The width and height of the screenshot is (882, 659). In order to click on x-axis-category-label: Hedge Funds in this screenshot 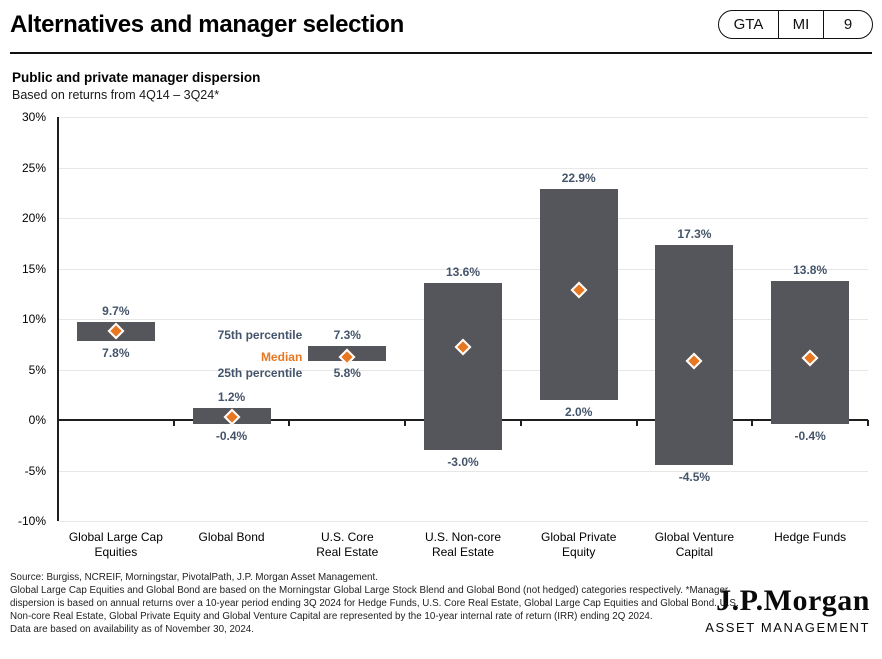, I will do `click(810, 537)`.